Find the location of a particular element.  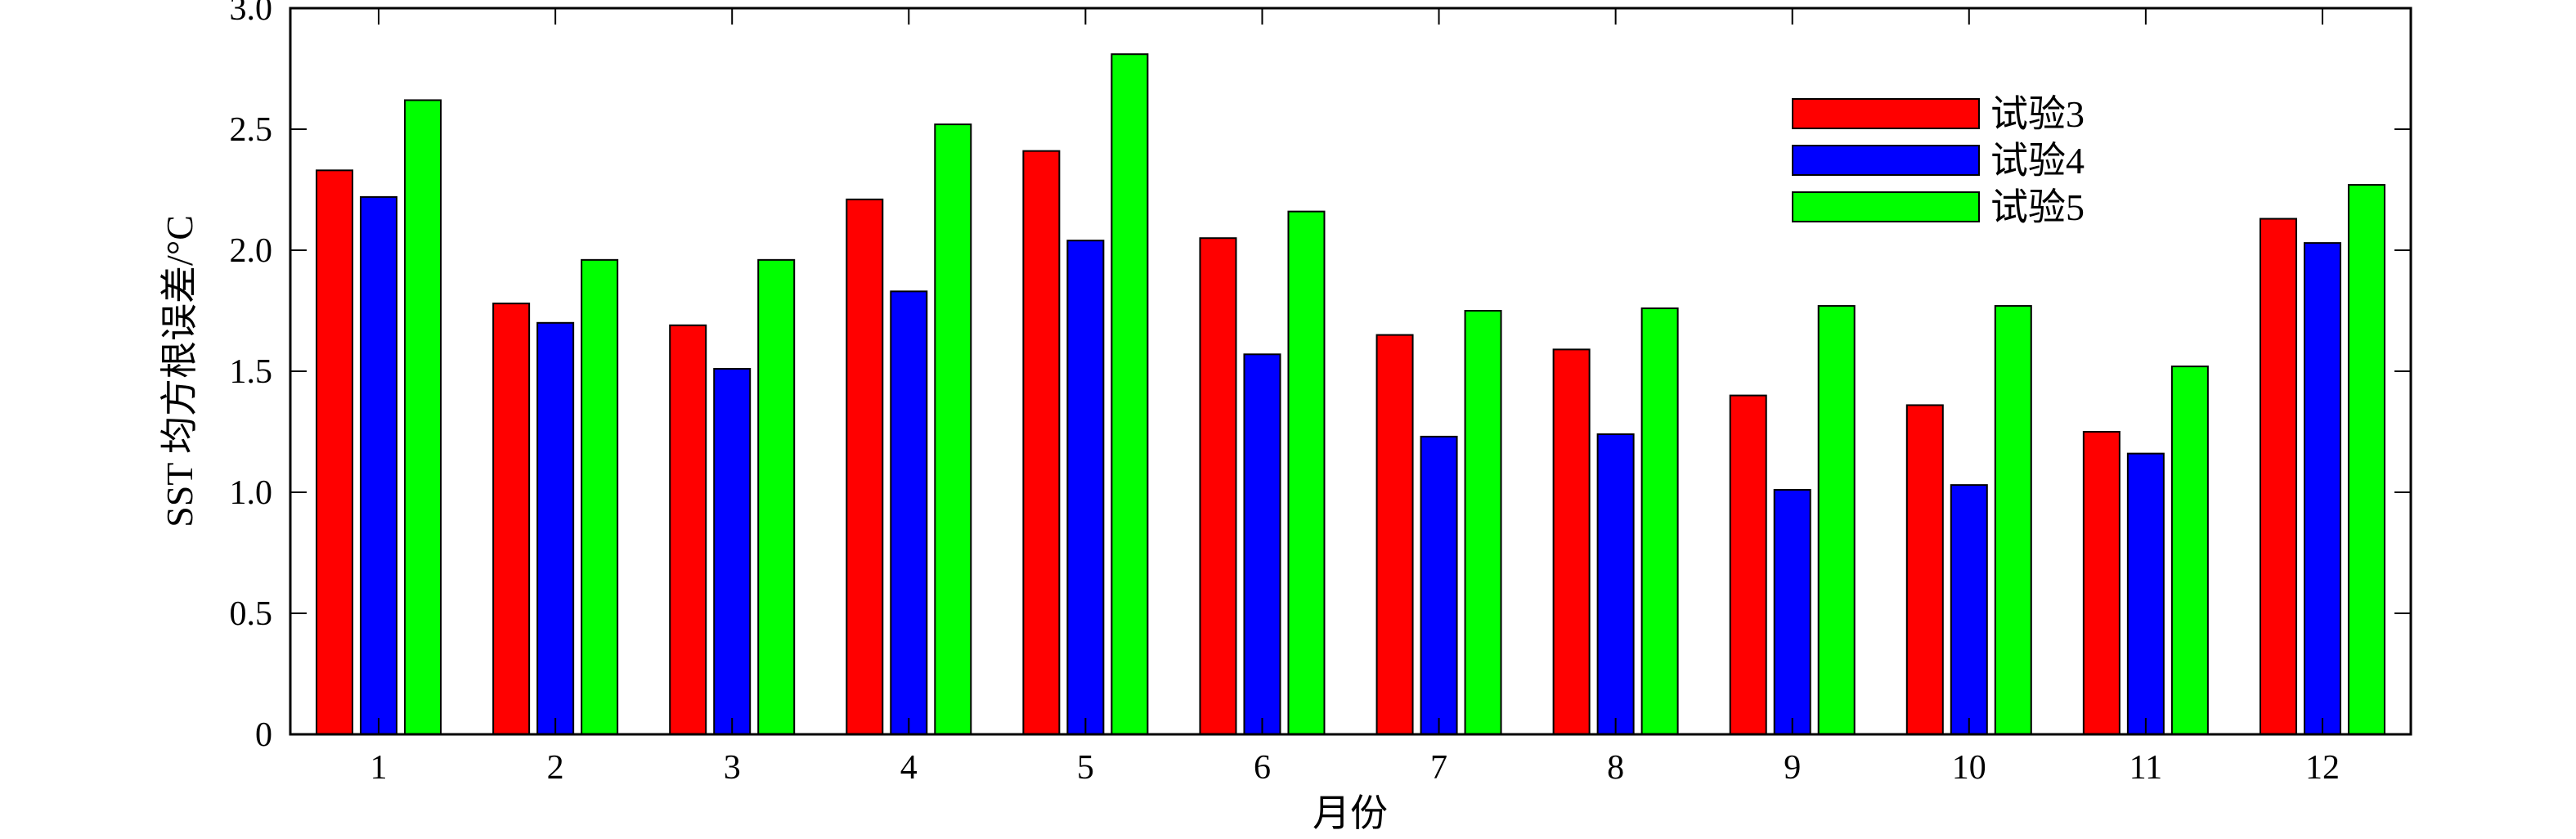

y-tick-label: 2.0 is located at coordinates (251, 251).